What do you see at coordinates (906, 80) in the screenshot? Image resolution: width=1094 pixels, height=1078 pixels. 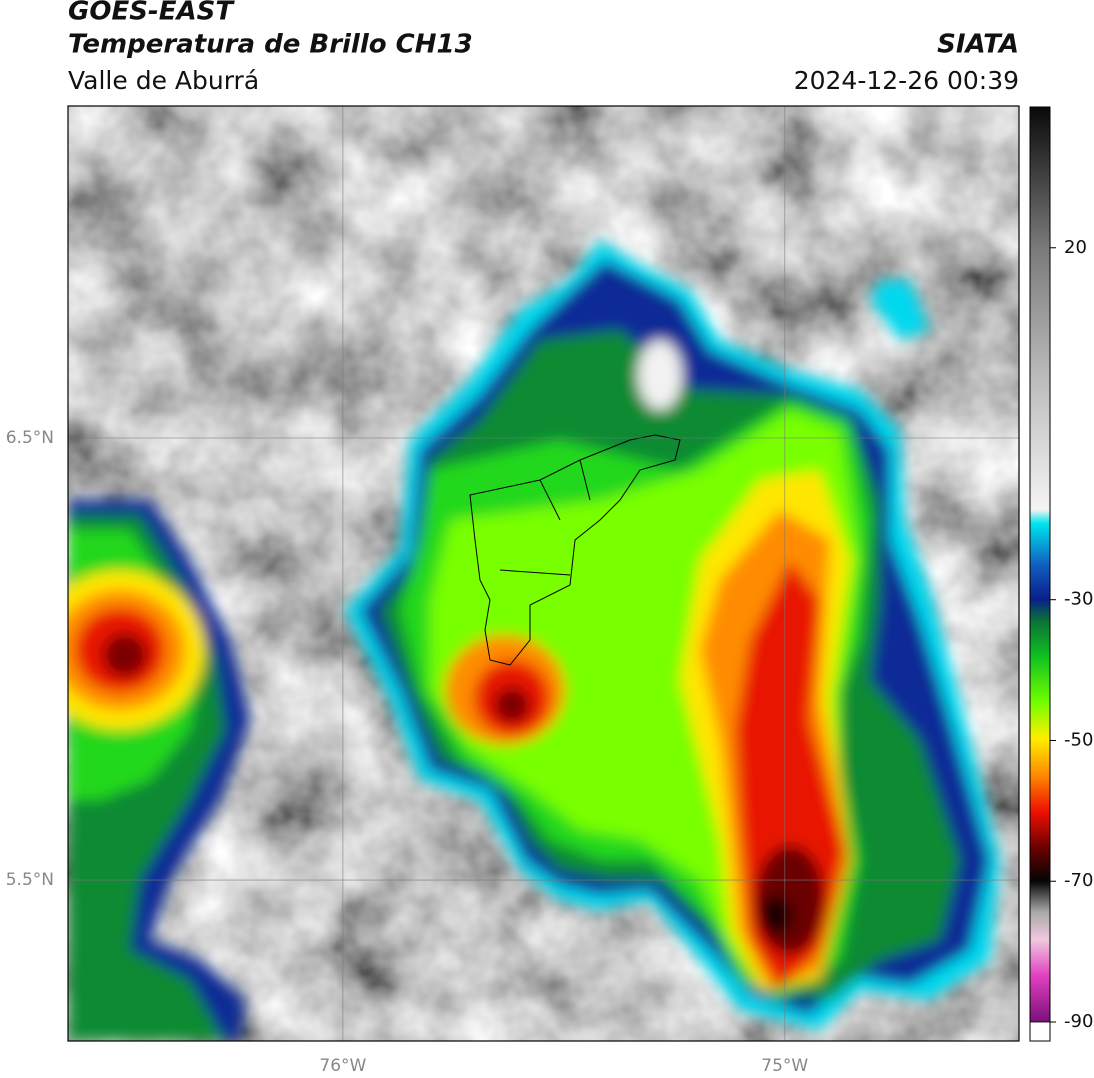 I see `datetime: 2024-12-26 00:39` at bounding box center [906, 80].